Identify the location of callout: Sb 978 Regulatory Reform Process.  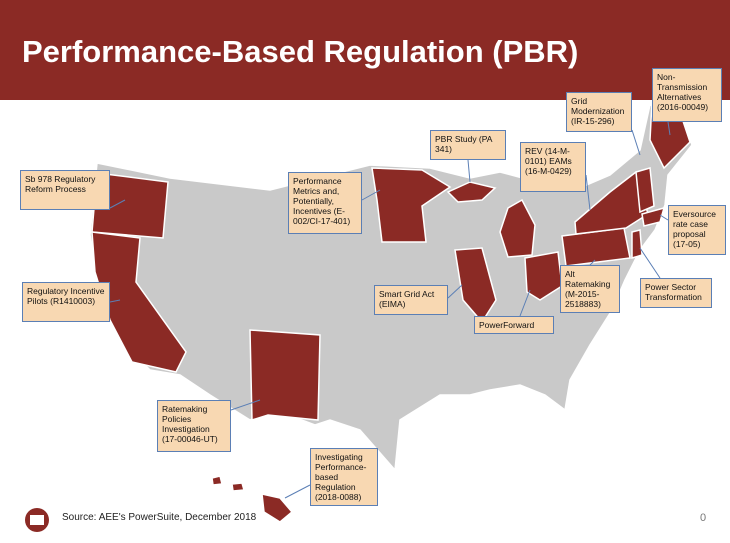
(65, 190).